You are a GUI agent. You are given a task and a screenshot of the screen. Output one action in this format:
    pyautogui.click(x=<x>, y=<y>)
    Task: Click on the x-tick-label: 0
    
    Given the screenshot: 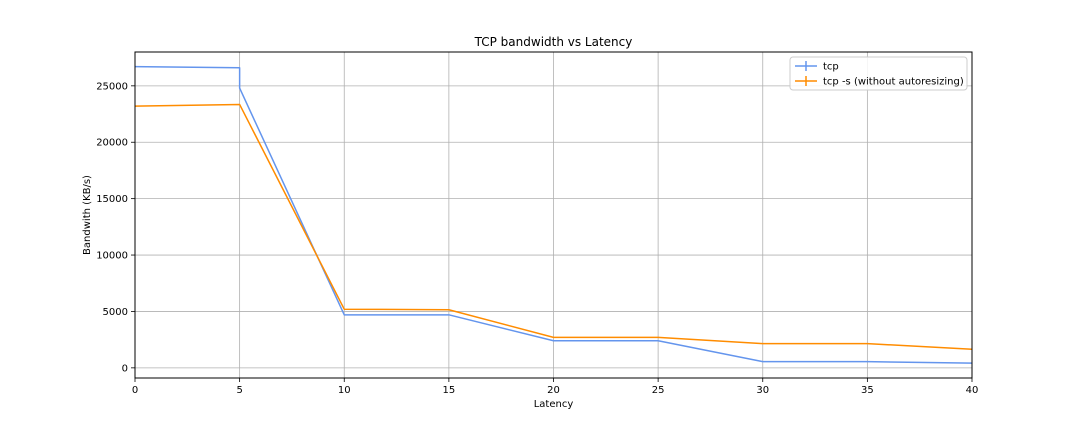 What is the action you would take?
    pyautogui.click(x=135, y=390)
    